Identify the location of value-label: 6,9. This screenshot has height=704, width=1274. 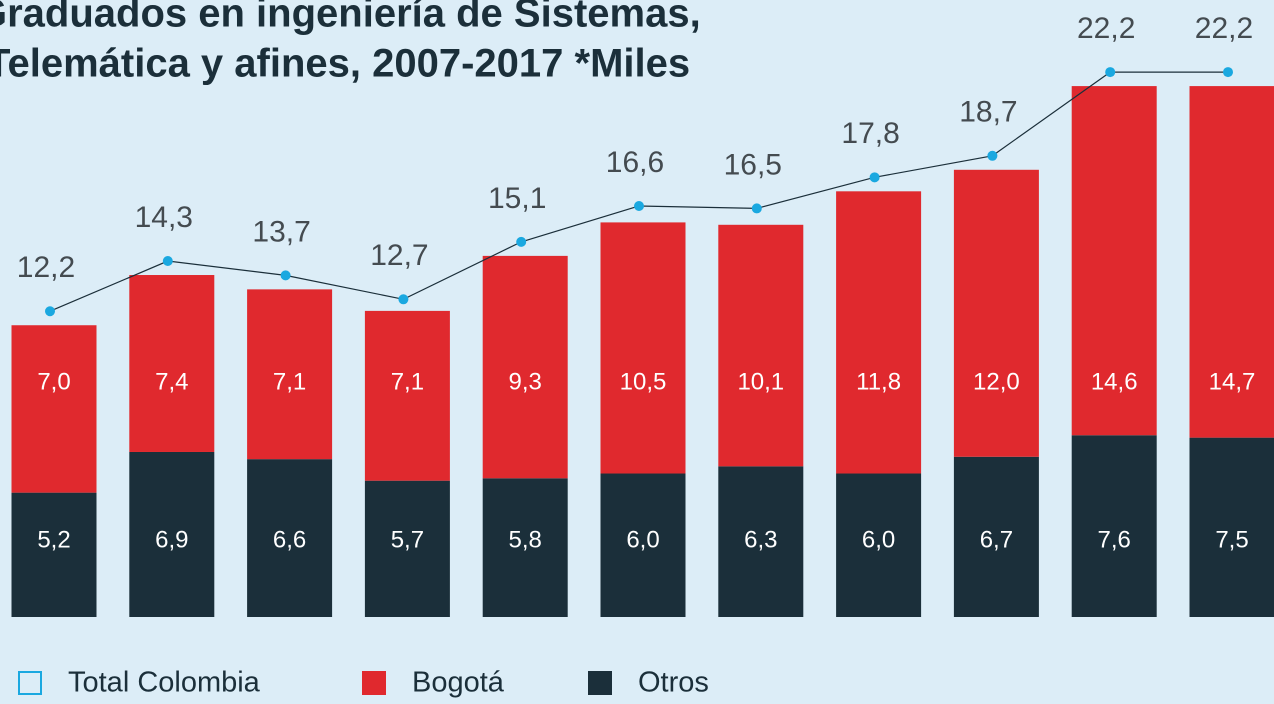
(171, 539).